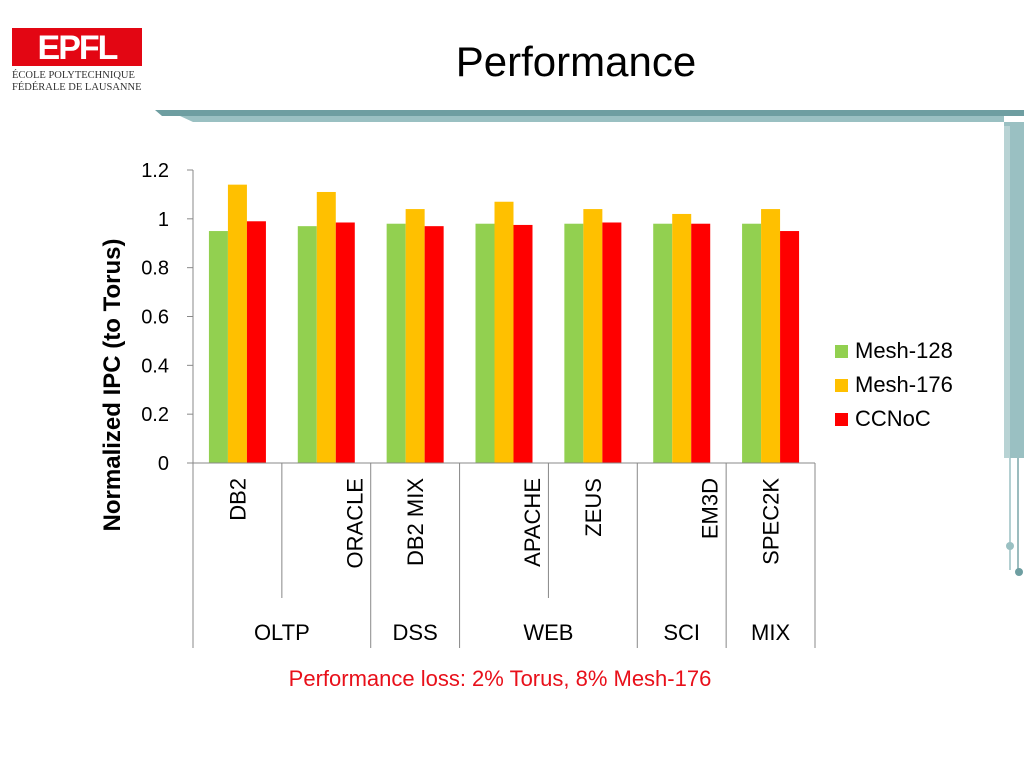  Describe the element at coordinates (523, 343) in the screenshot. I see `bar-ccnoc-apache` at that location.